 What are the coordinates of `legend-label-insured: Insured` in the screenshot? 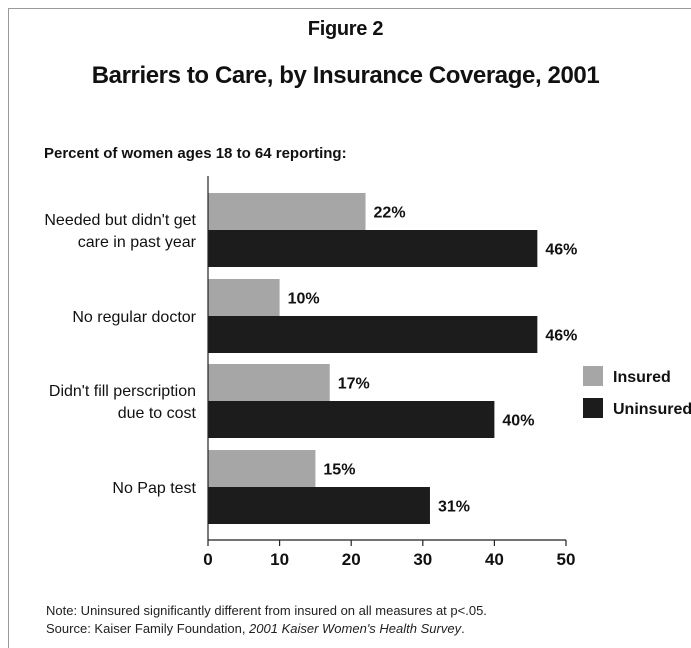 It's located at (642, 377).